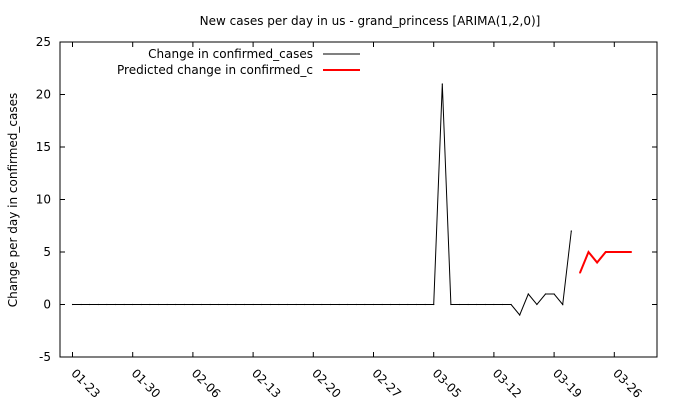 The width and height of the screenshot is (680, 400). I want to click on x-tick-label: 02-20, so click(326, 383).